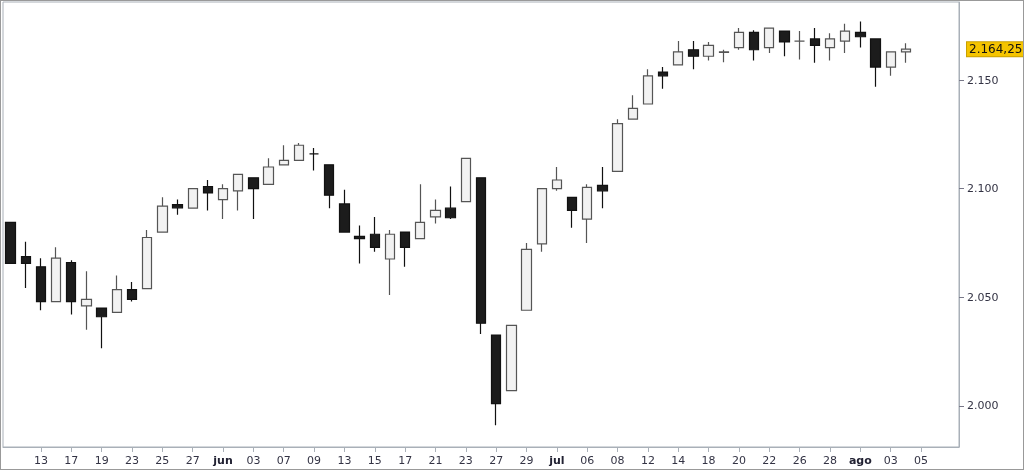  Describe the element at coordinates (283, 460) in the screenshot. I see `x-tick-label: 07` at that location.